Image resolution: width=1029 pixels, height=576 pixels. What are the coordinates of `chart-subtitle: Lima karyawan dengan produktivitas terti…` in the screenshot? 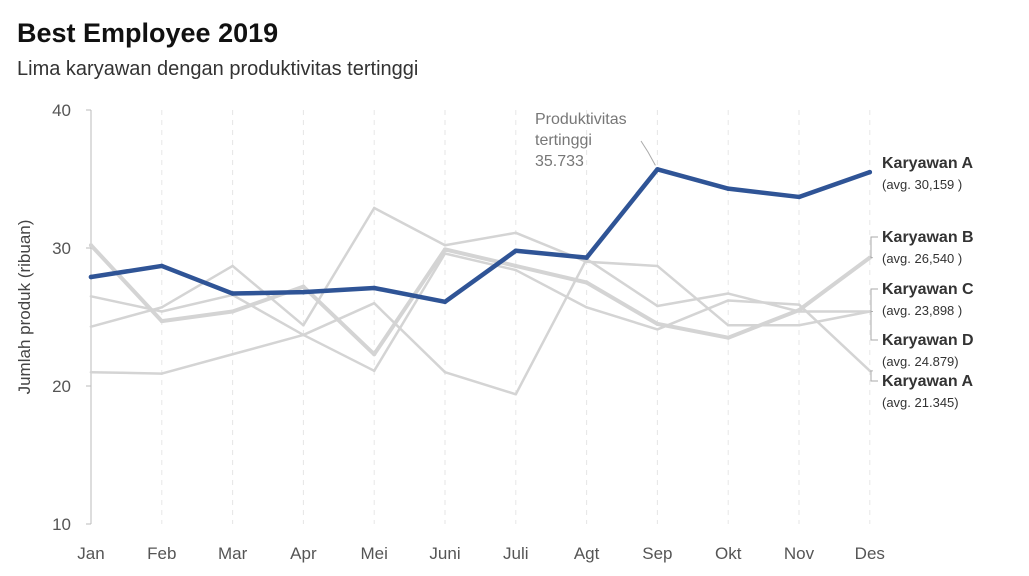 It's located at (218, 69).